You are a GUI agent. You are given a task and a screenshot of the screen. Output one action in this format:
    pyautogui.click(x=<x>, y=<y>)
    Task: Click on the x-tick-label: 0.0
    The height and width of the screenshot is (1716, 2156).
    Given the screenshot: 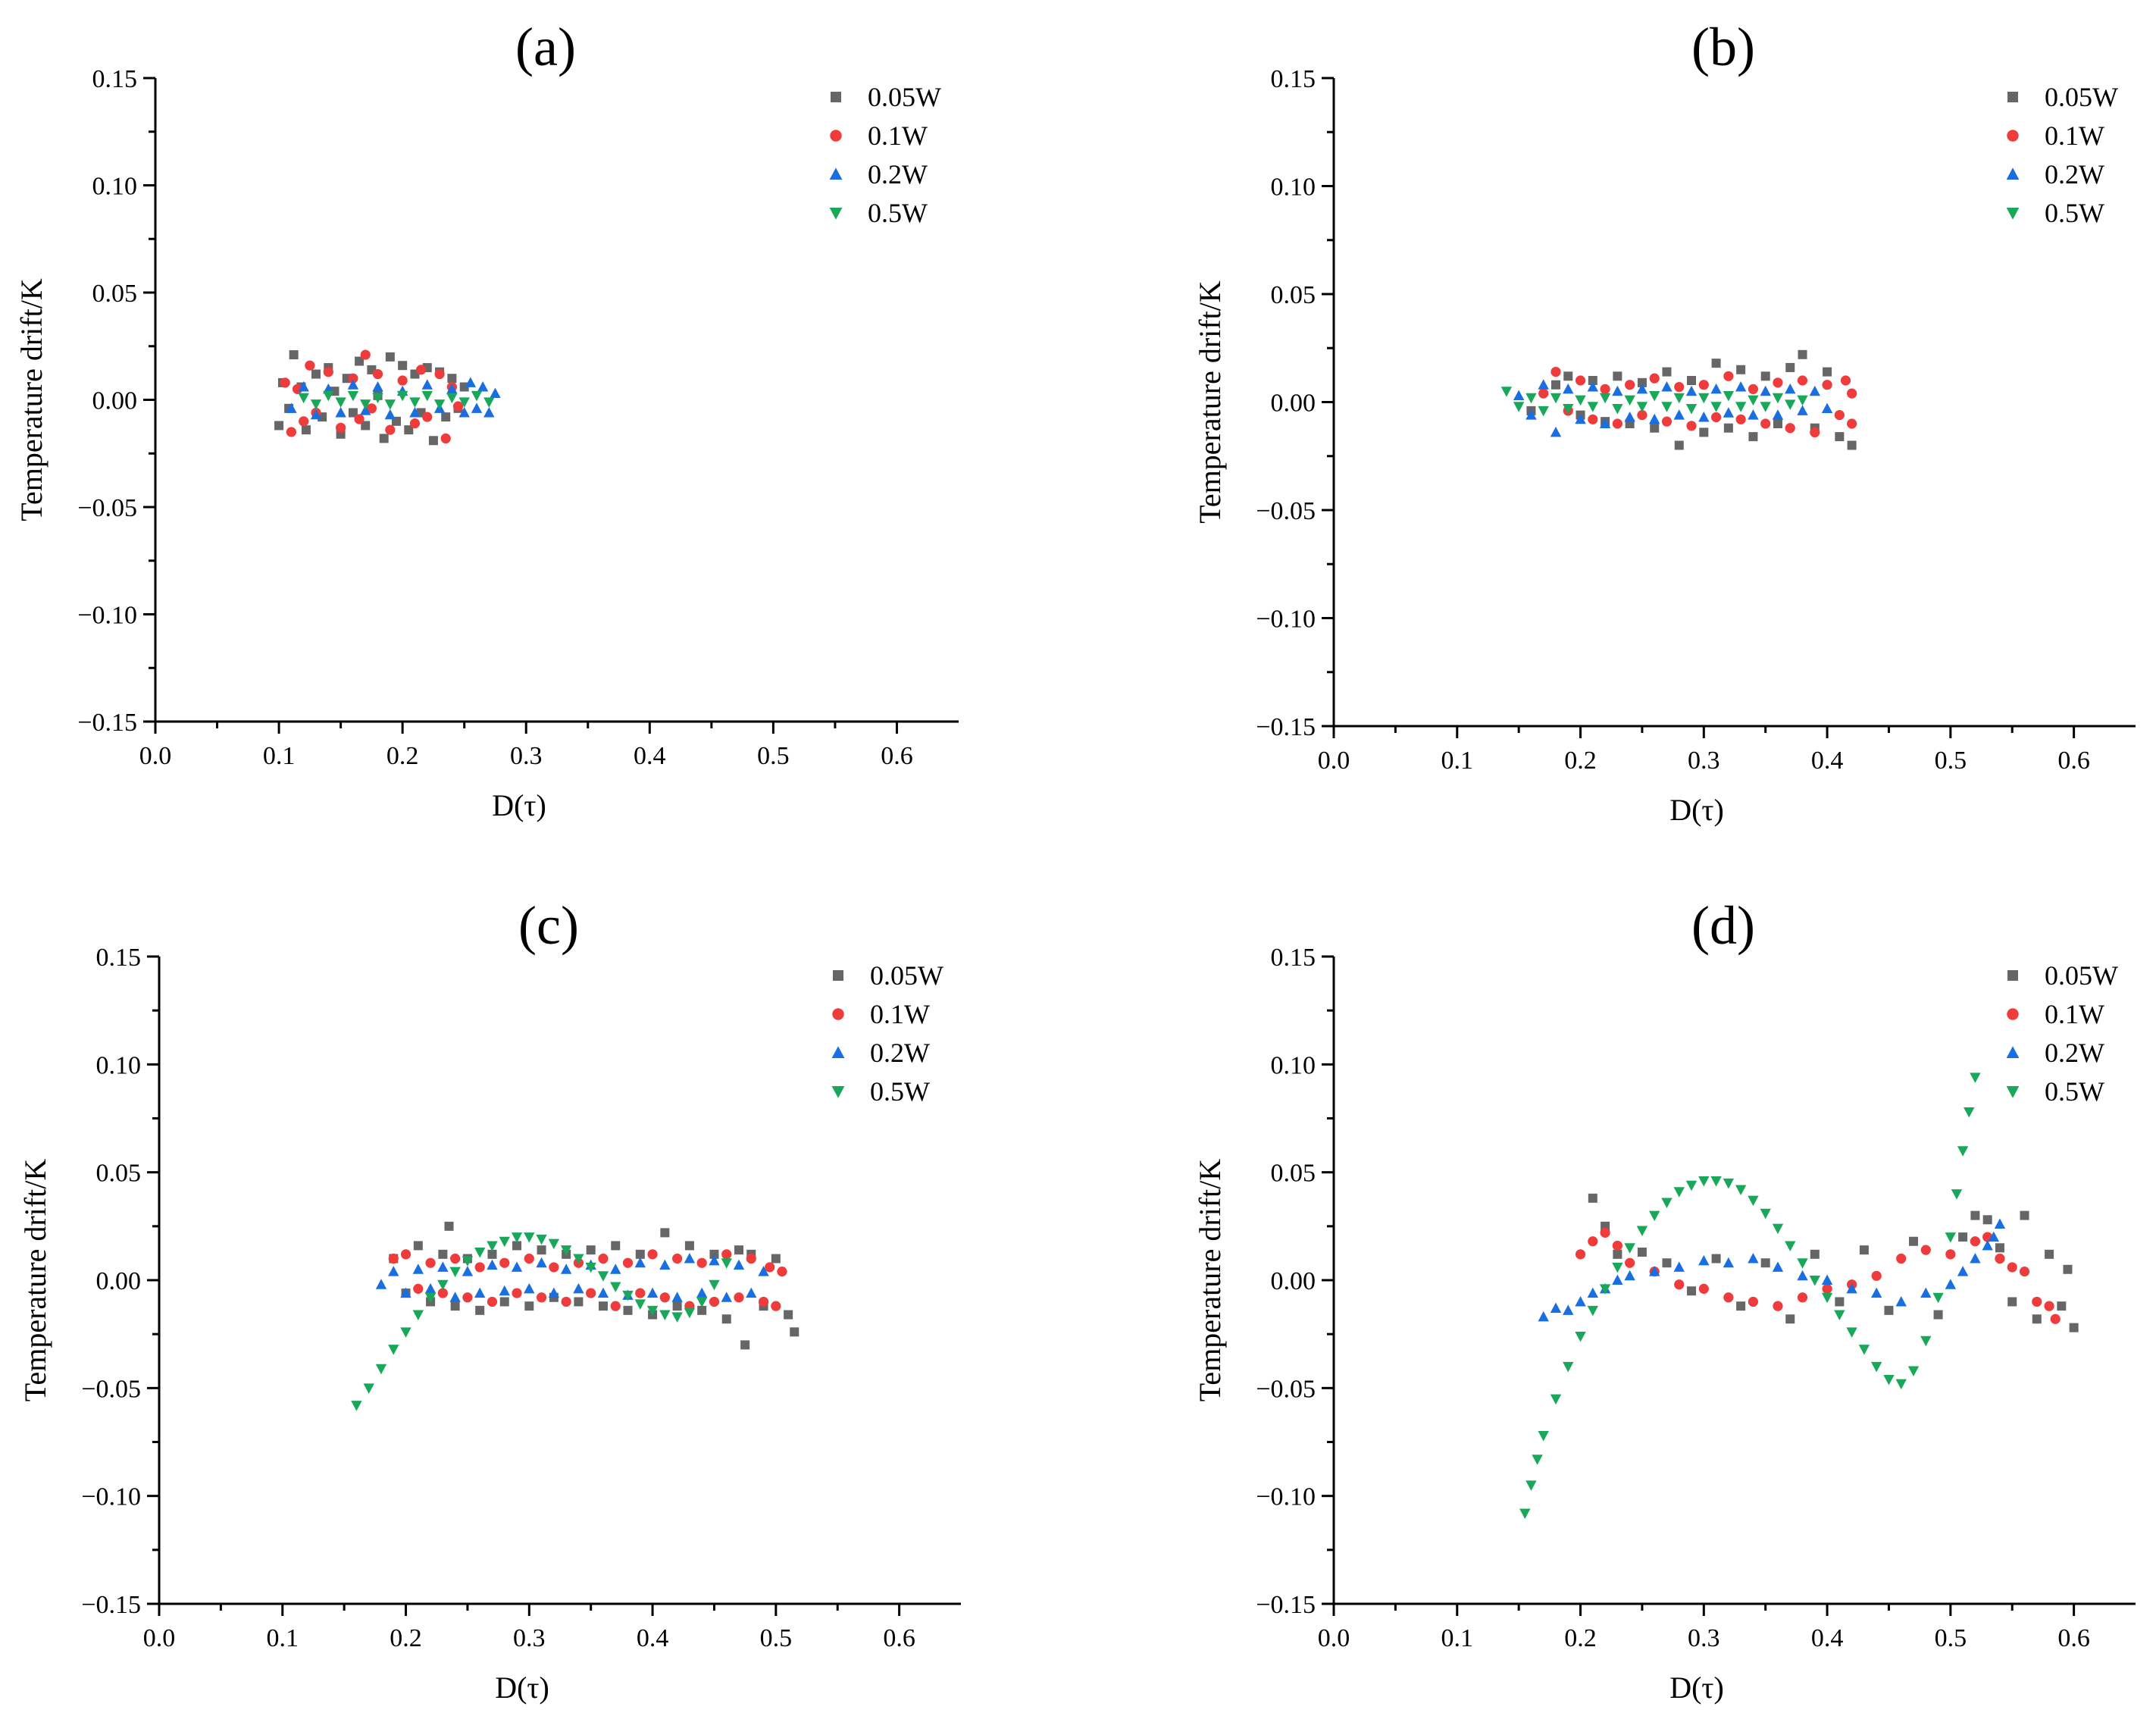 What is the action you would take?
    pyautogui.click(x=159, y=1638)
    